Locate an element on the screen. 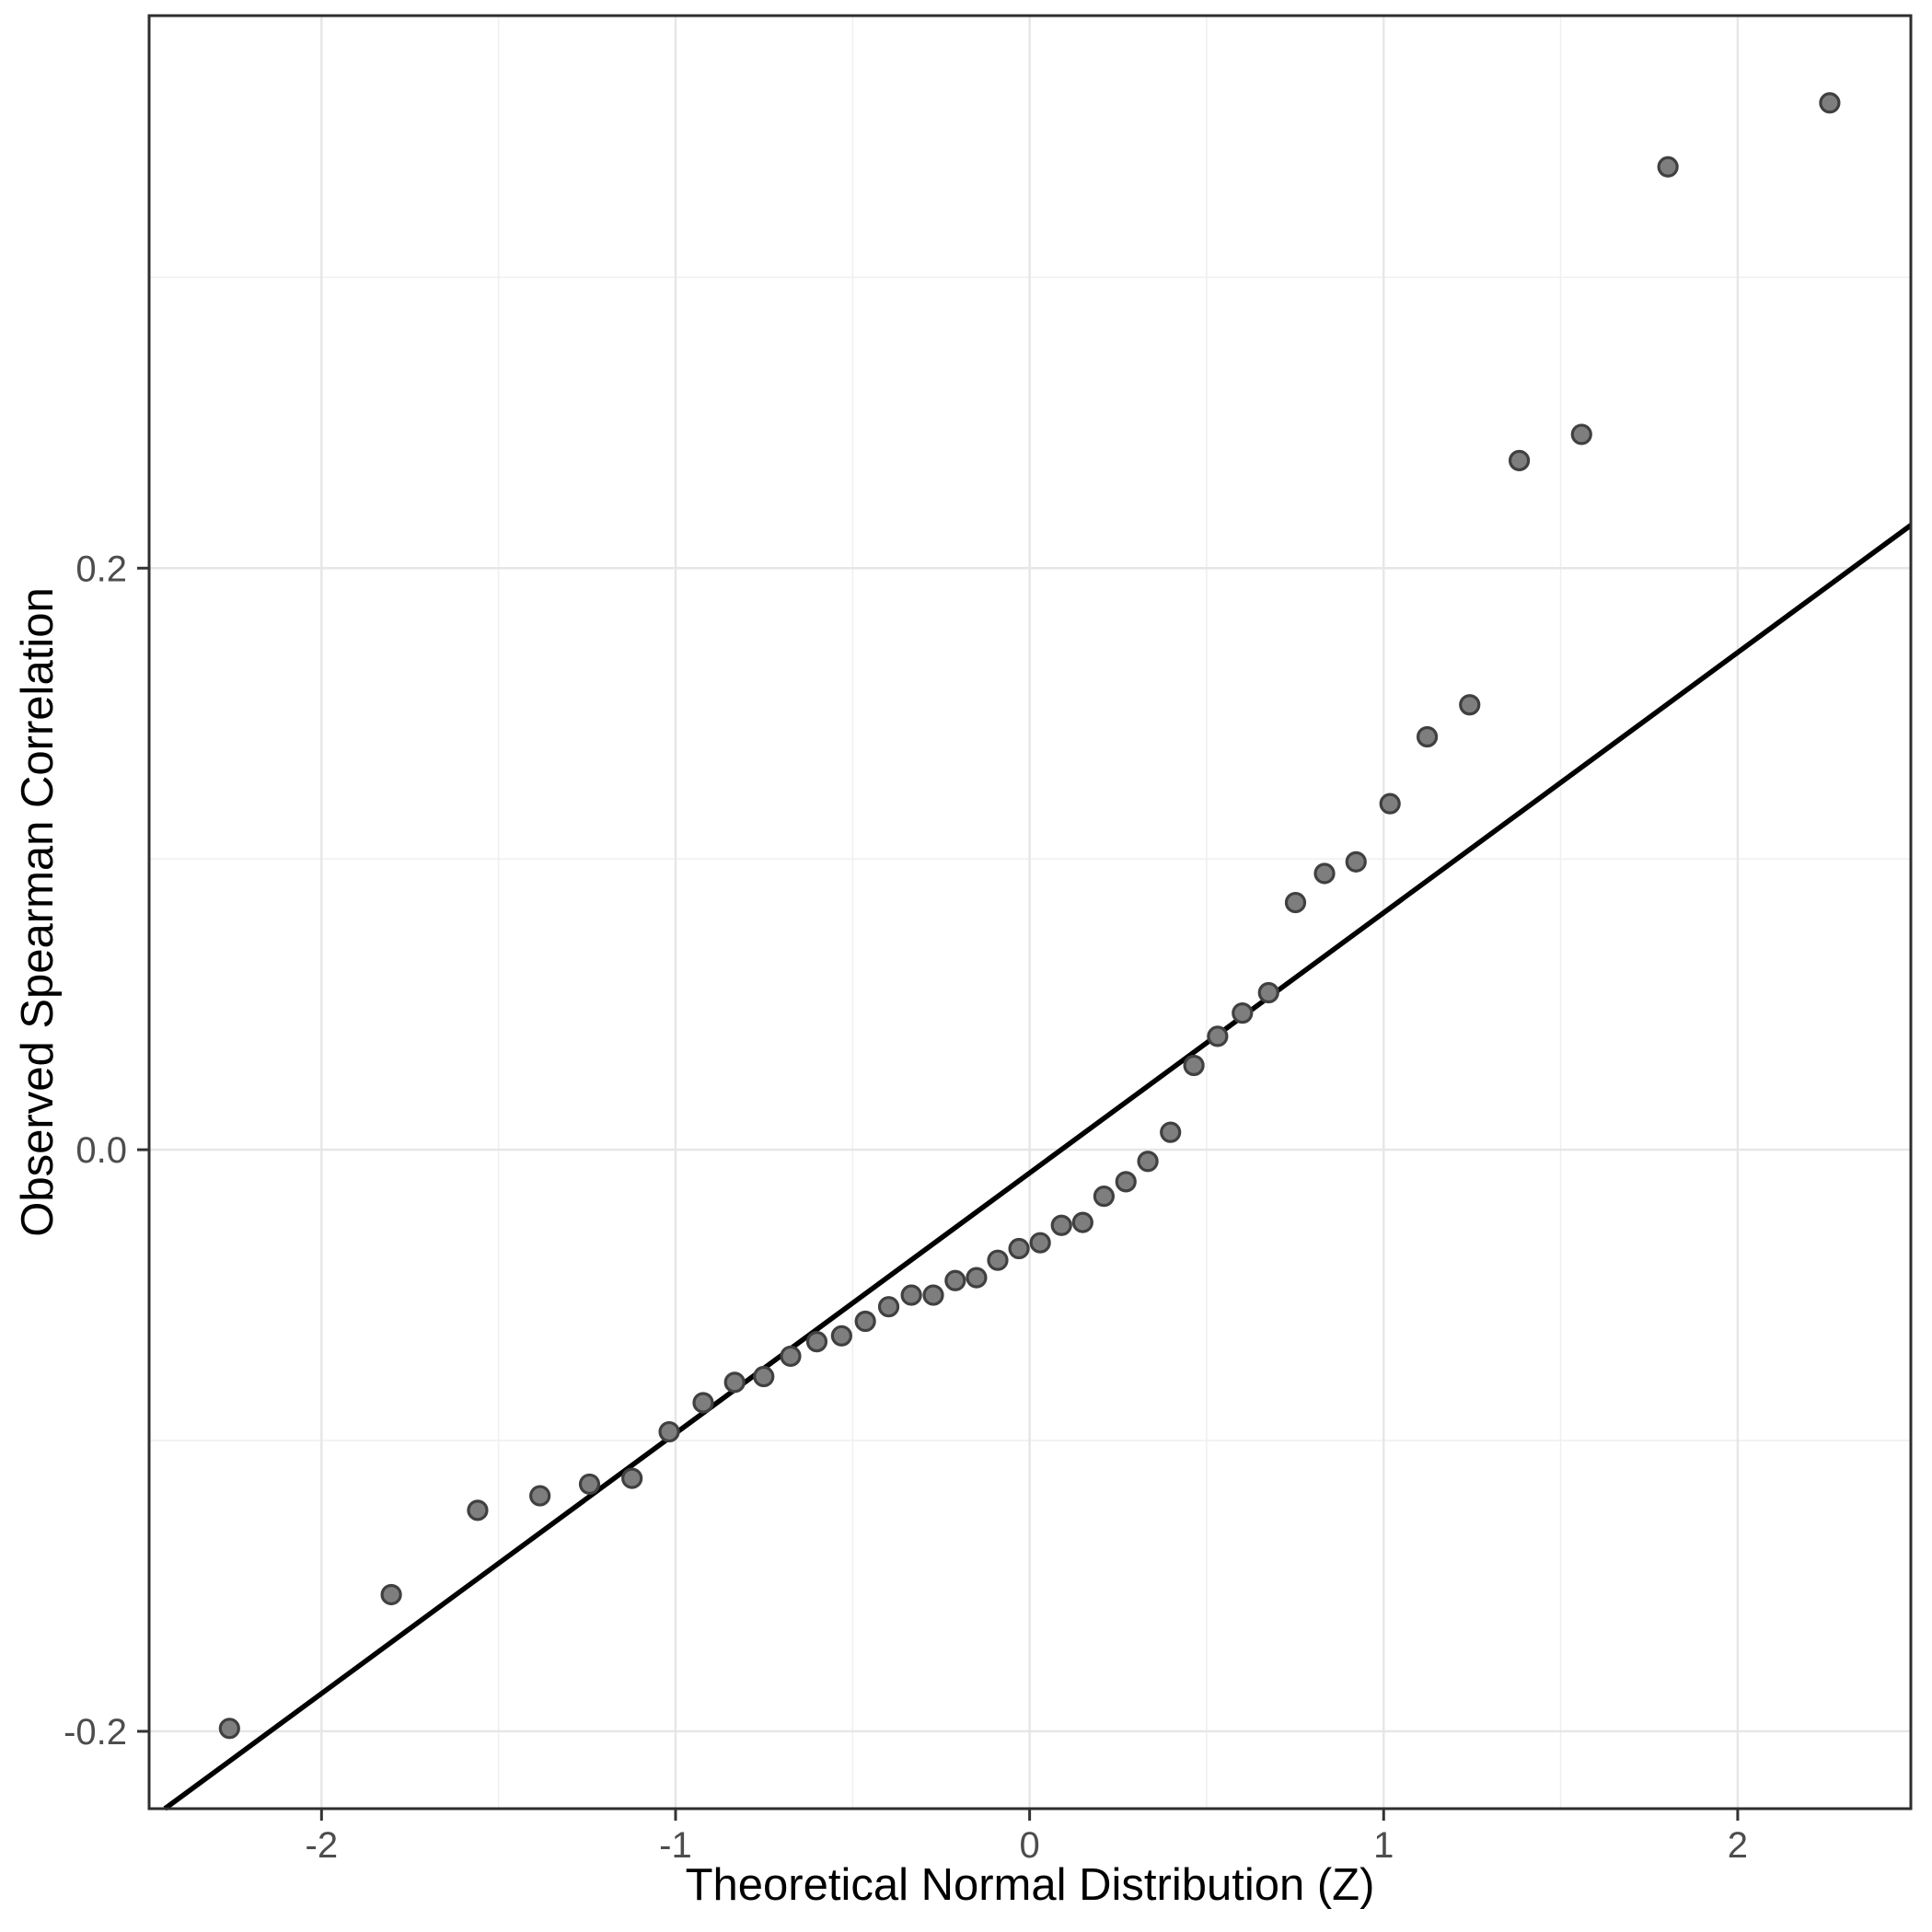 The height and width of the screenshot is (1932, 1932). y-tick-label: 0.2 is located at coordinates (101, 569).